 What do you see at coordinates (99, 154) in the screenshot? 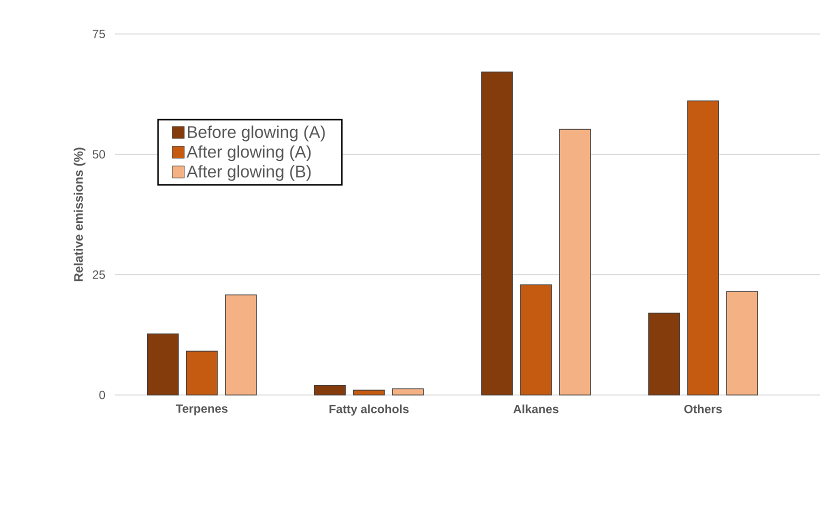
I see `y-tick-label: 50` at bounding box center [99, 154].